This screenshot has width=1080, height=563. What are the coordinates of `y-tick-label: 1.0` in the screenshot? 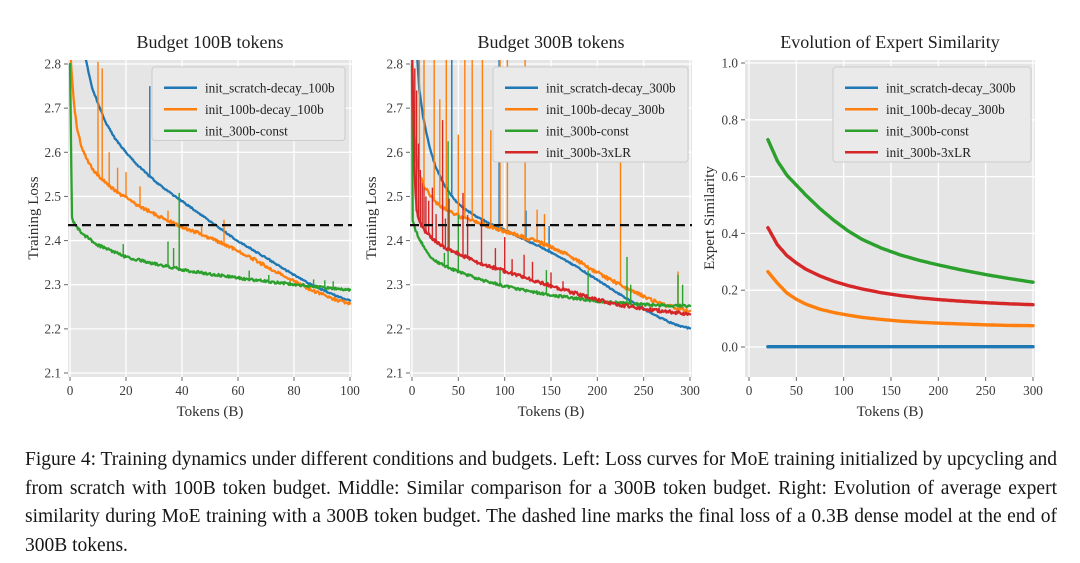 It's located at (730, 63).